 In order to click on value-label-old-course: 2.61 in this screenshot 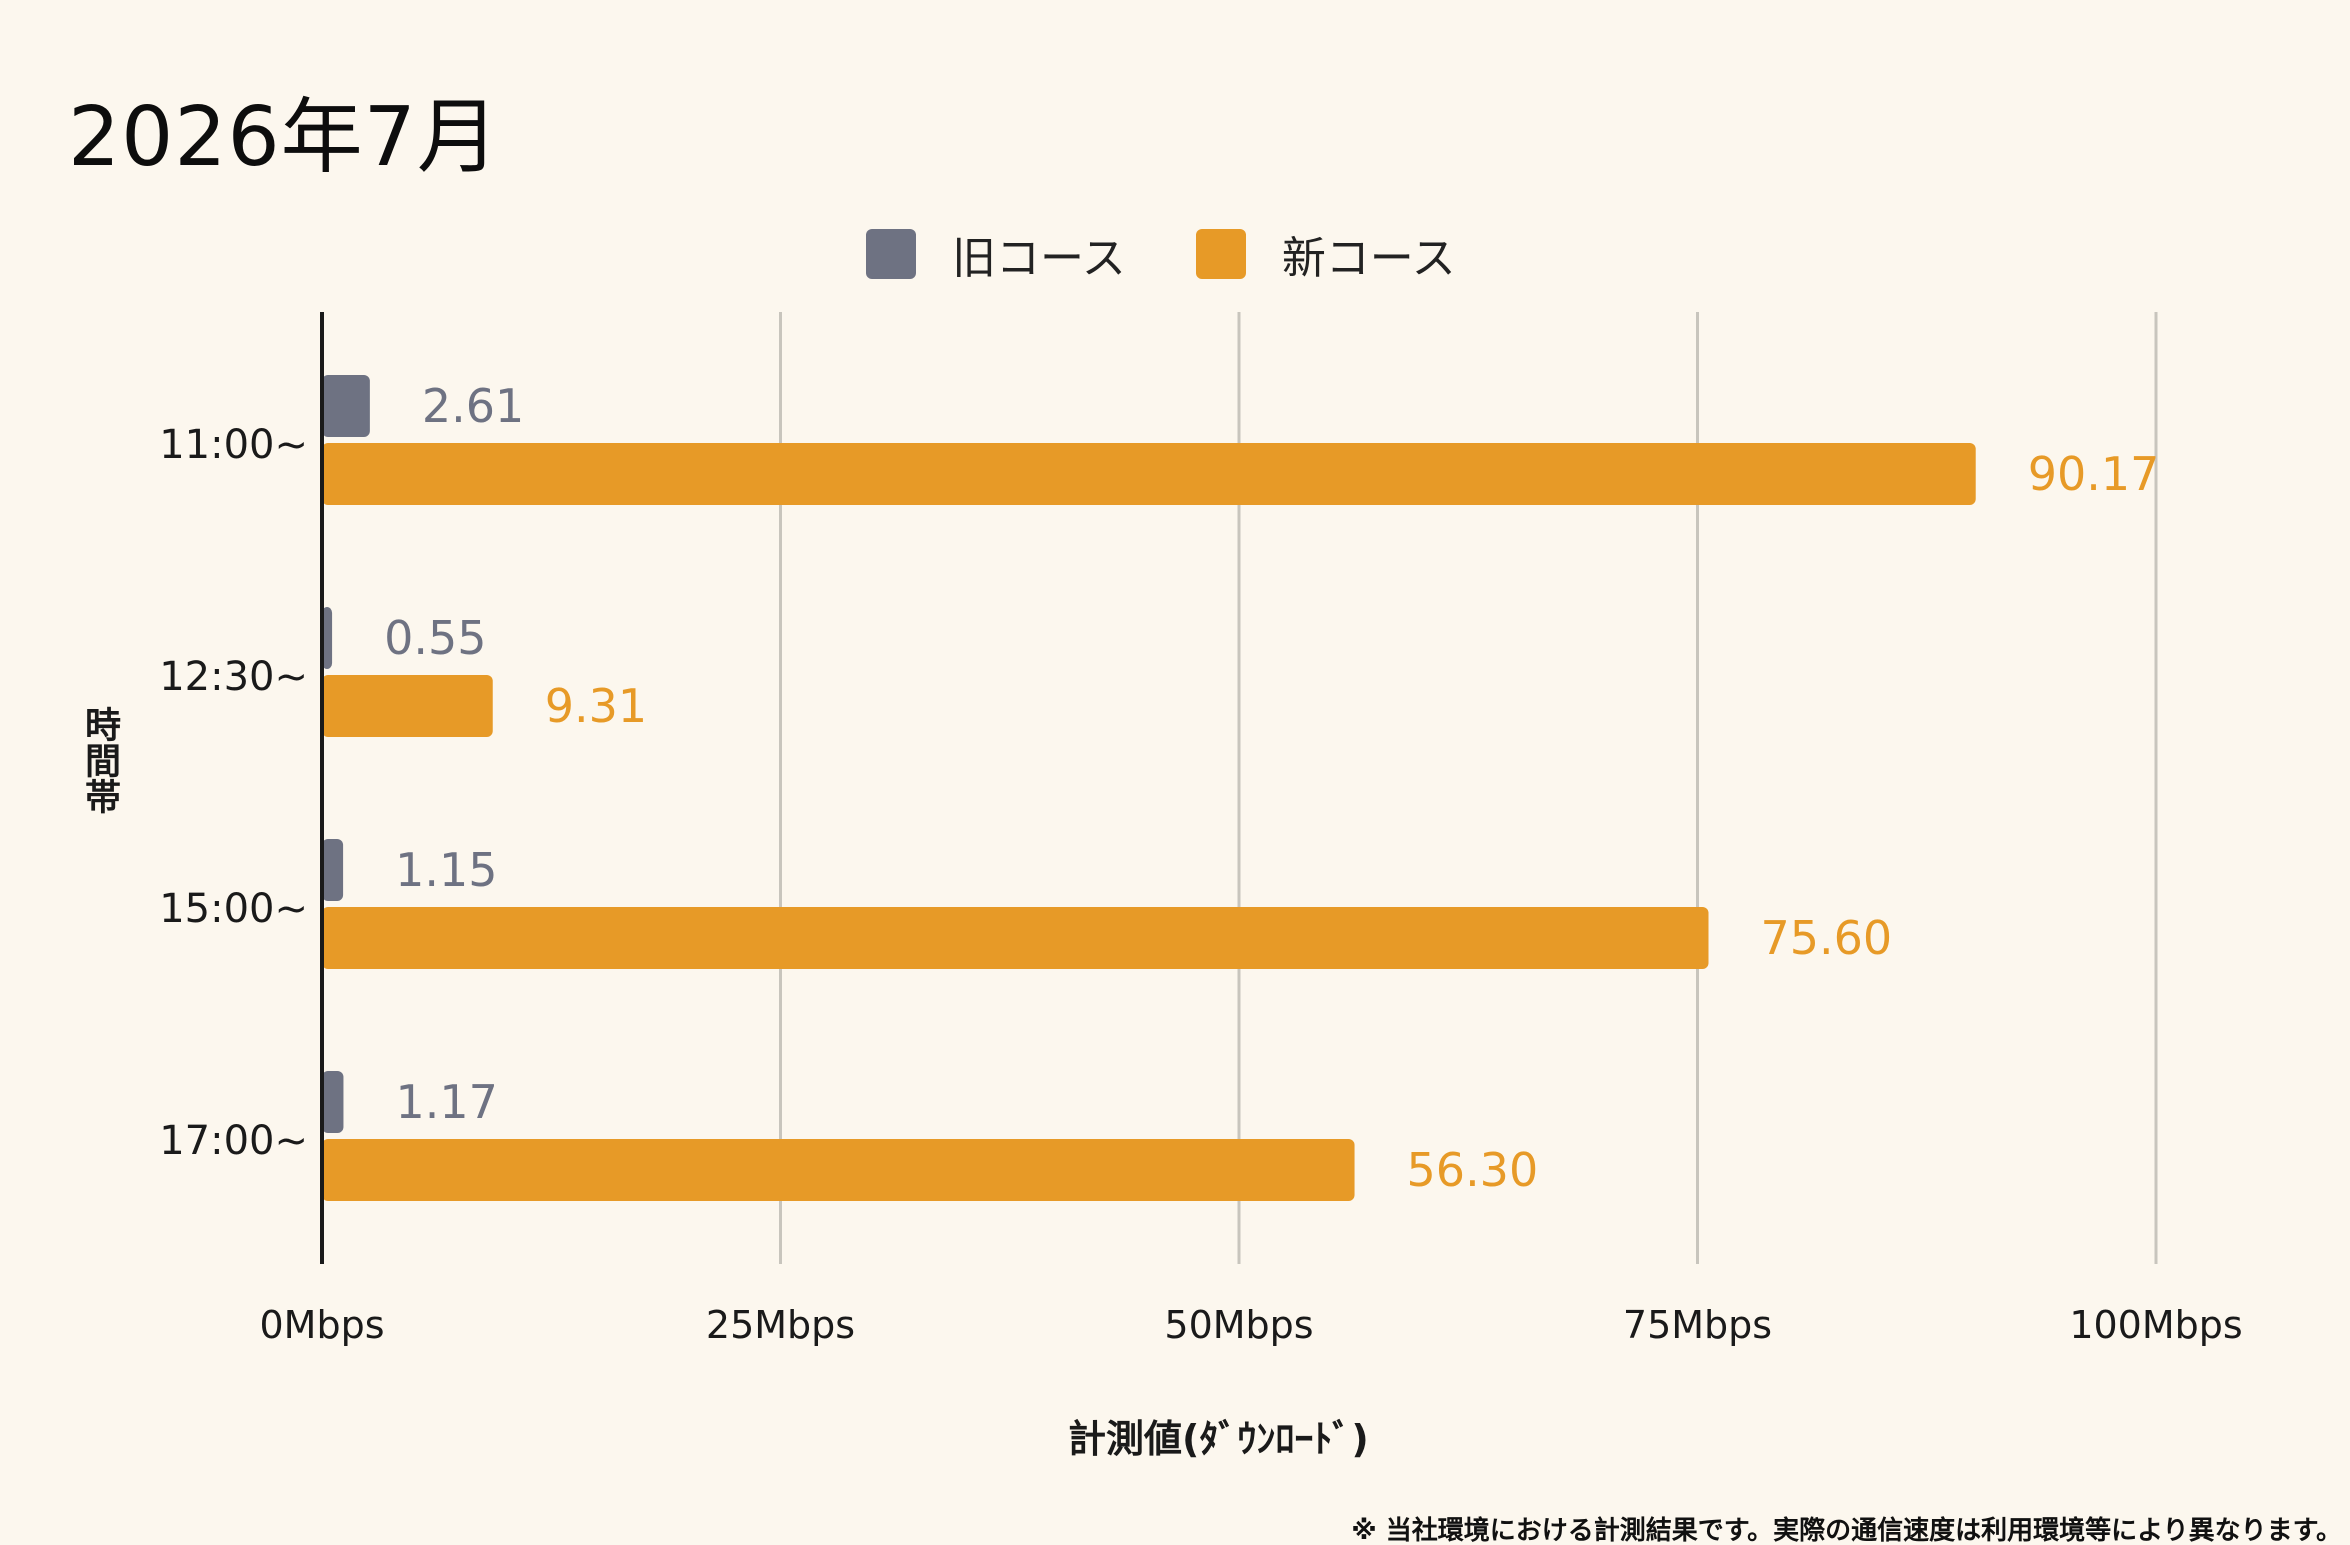, I will do `click(473, 406)`.